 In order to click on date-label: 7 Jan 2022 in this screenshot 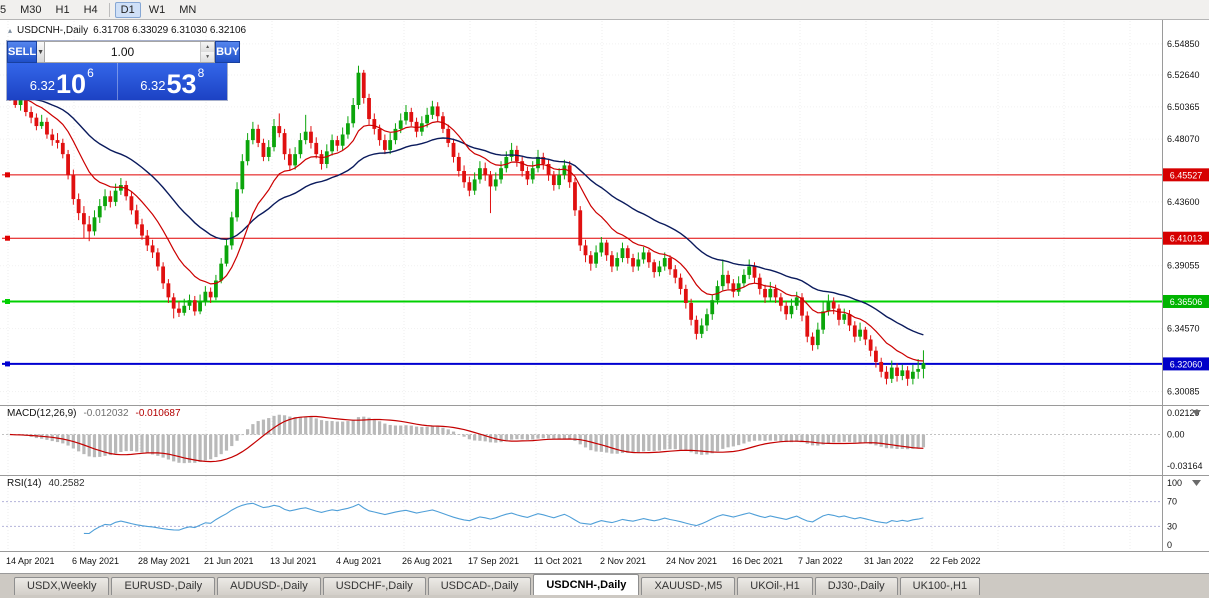, I will do `click(820, 561)`.